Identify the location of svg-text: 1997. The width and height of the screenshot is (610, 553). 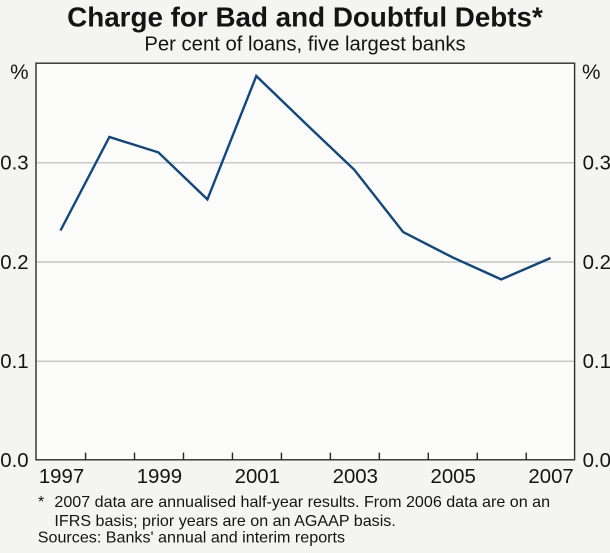
(61, 477).